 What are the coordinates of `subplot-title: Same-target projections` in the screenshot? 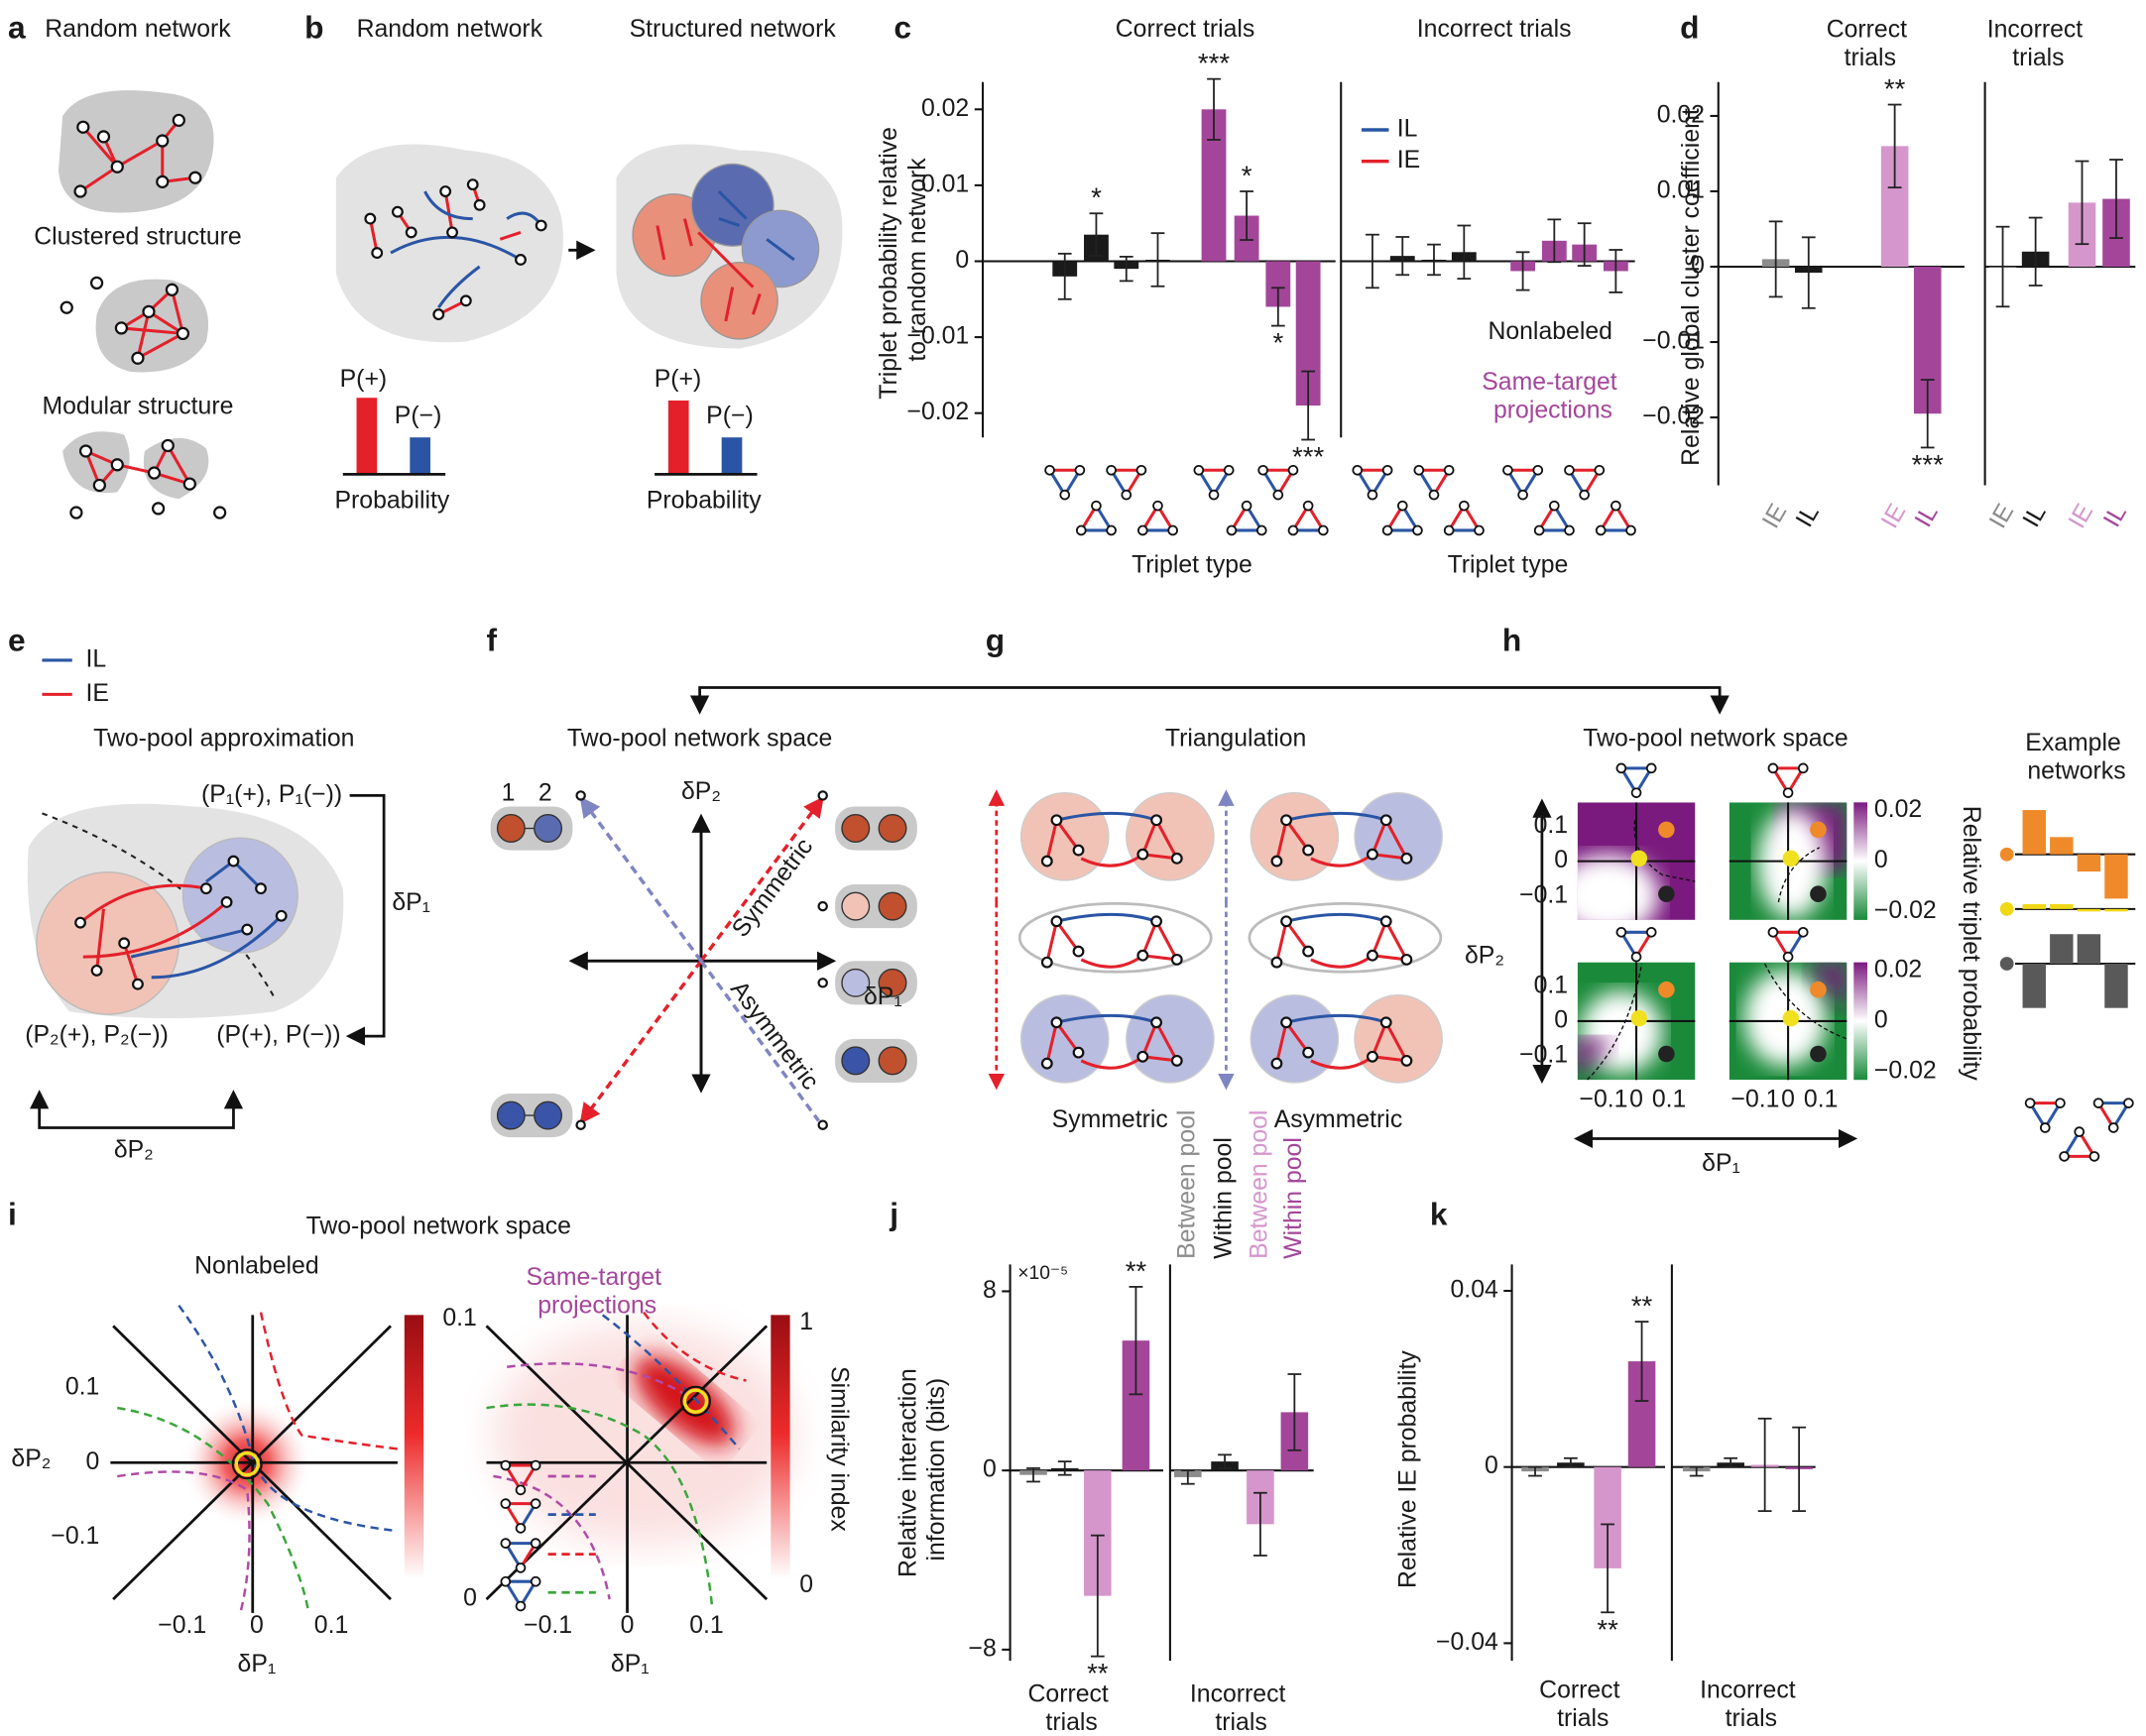 It's located at (598, 1292).